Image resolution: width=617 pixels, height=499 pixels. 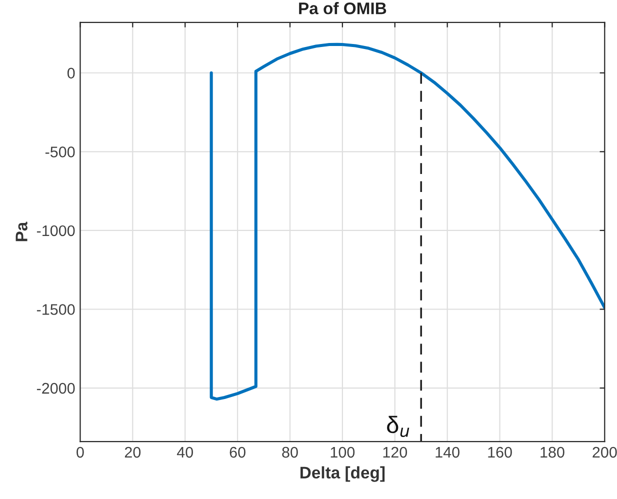 What do you see at coordinates (604, 452) in the screenshot?
I see `x-tick-label: 200` at bounding box center [604, 452].